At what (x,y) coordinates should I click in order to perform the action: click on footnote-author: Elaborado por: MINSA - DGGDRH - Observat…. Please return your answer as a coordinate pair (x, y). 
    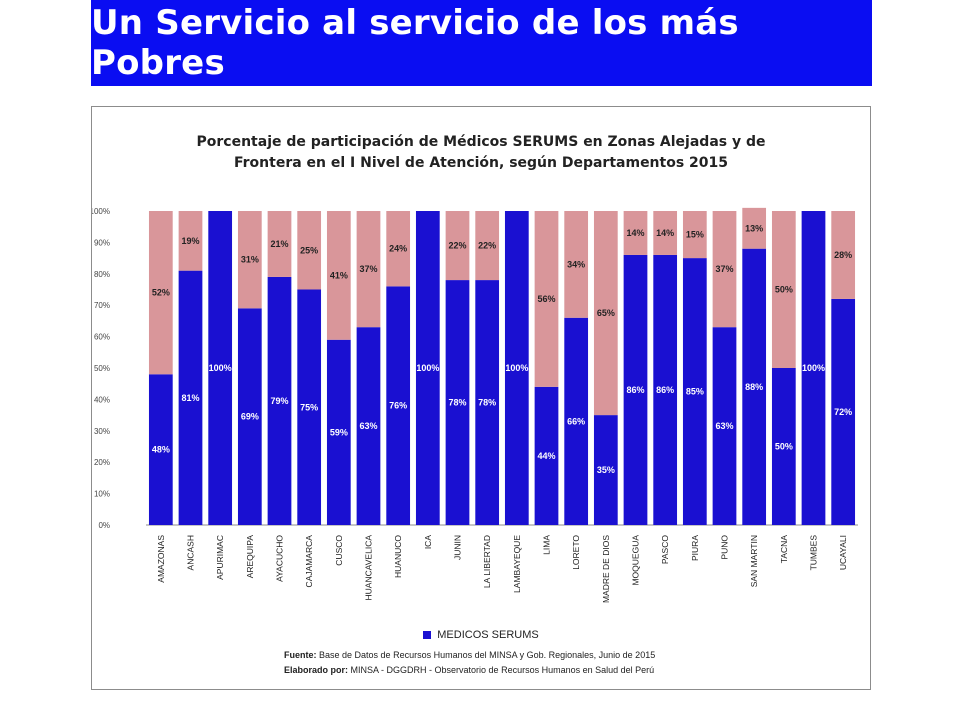
    Looking at the image, I should click on (469, 670).